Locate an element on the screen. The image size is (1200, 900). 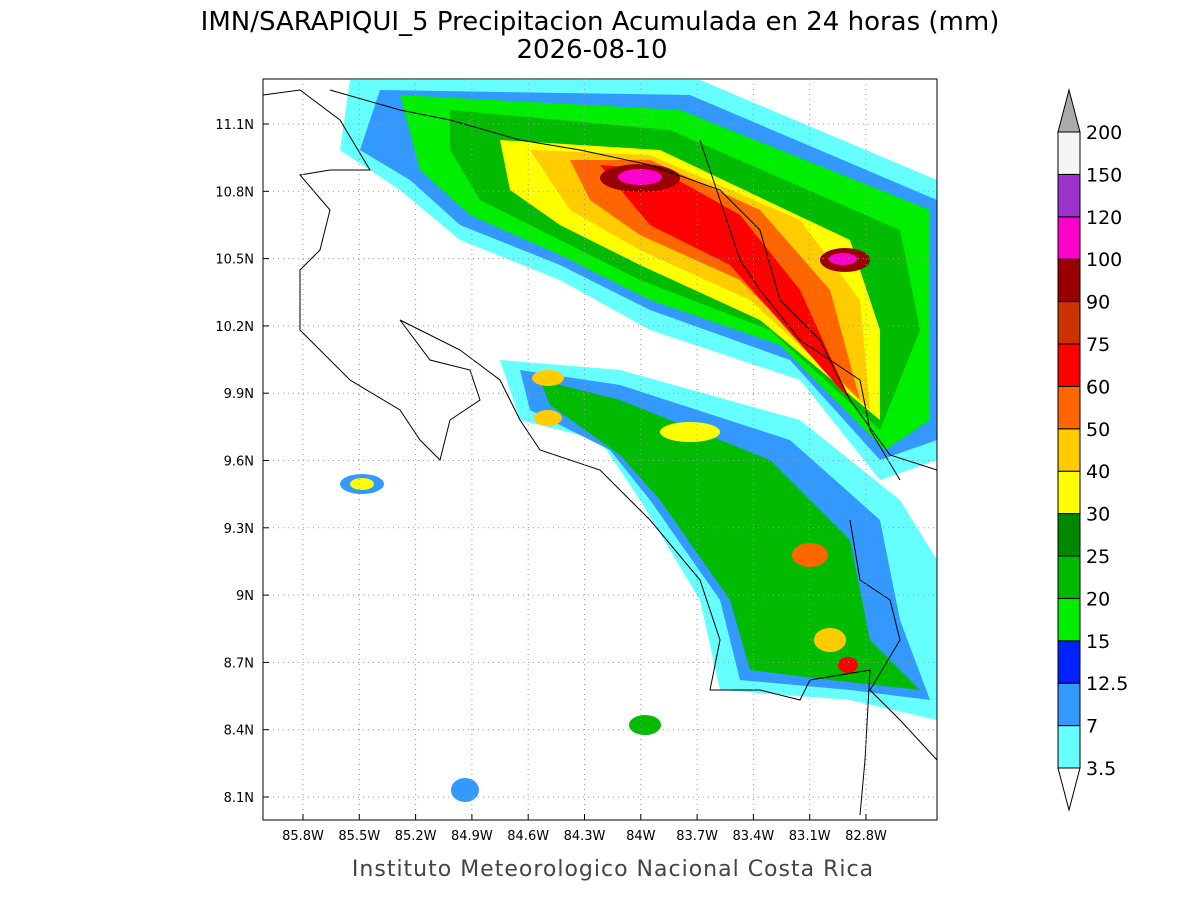
colorbar-label: 7 is located at coordinates (1092, 727).